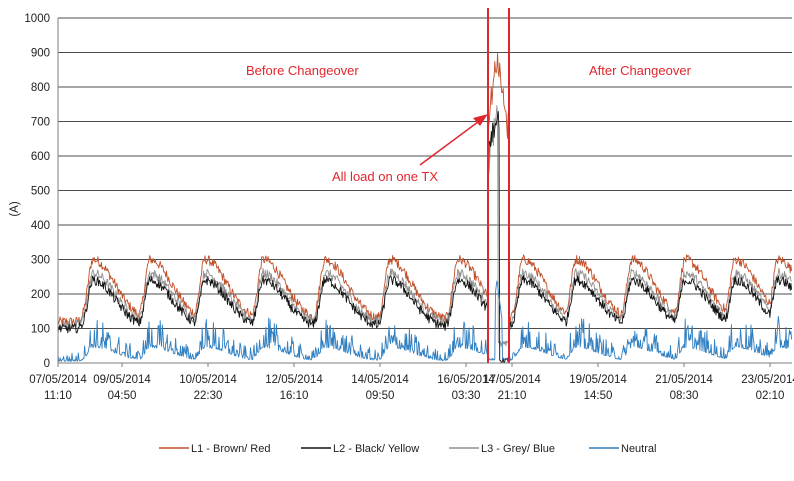 This screenshot has width=794, height=481. What do you see at coordinates (684, 396) in the screenshot?
I see `x-tick-label-time: 08:30` at bounding box center [684, 396].